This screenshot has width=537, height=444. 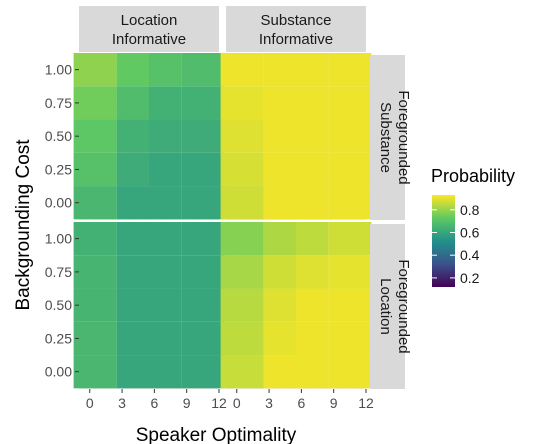 What do you see at coordinates (219, 403) in the screenshot?
I see `x-tick-label: 12` at bounding box center [219, 403].